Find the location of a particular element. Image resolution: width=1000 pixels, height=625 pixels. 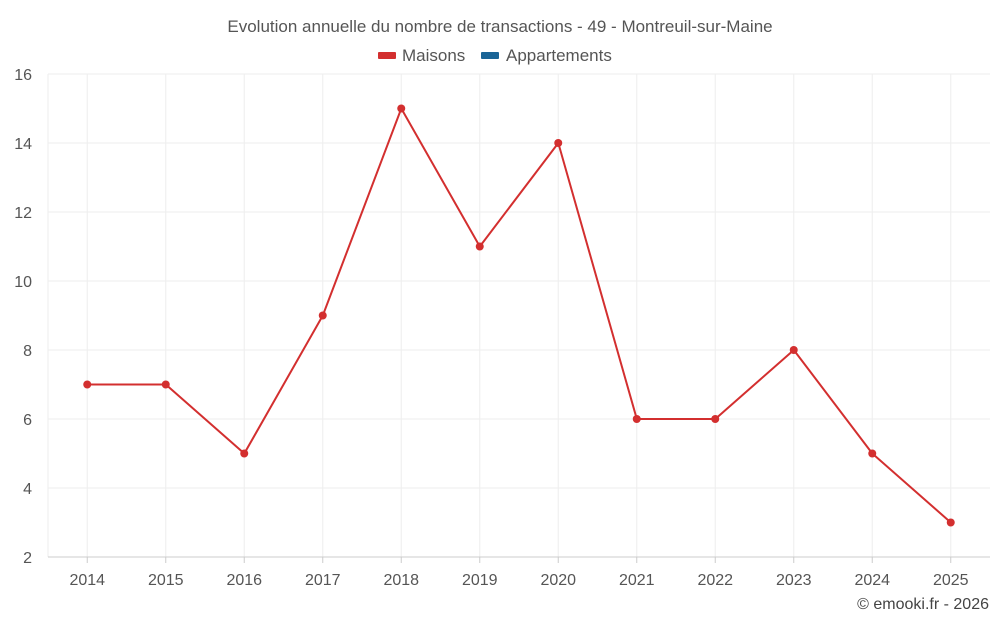

x-tick-label: 2019 is located at coordinates (480, 580).